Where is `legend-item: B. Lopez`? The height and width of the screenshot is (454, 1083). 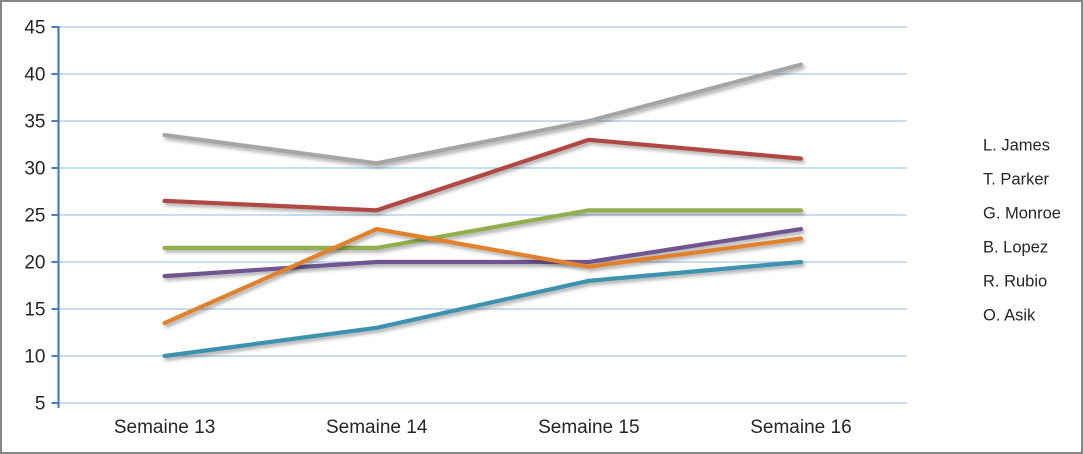 legend-item: B. Lopez is located at coordinates (993, 248).